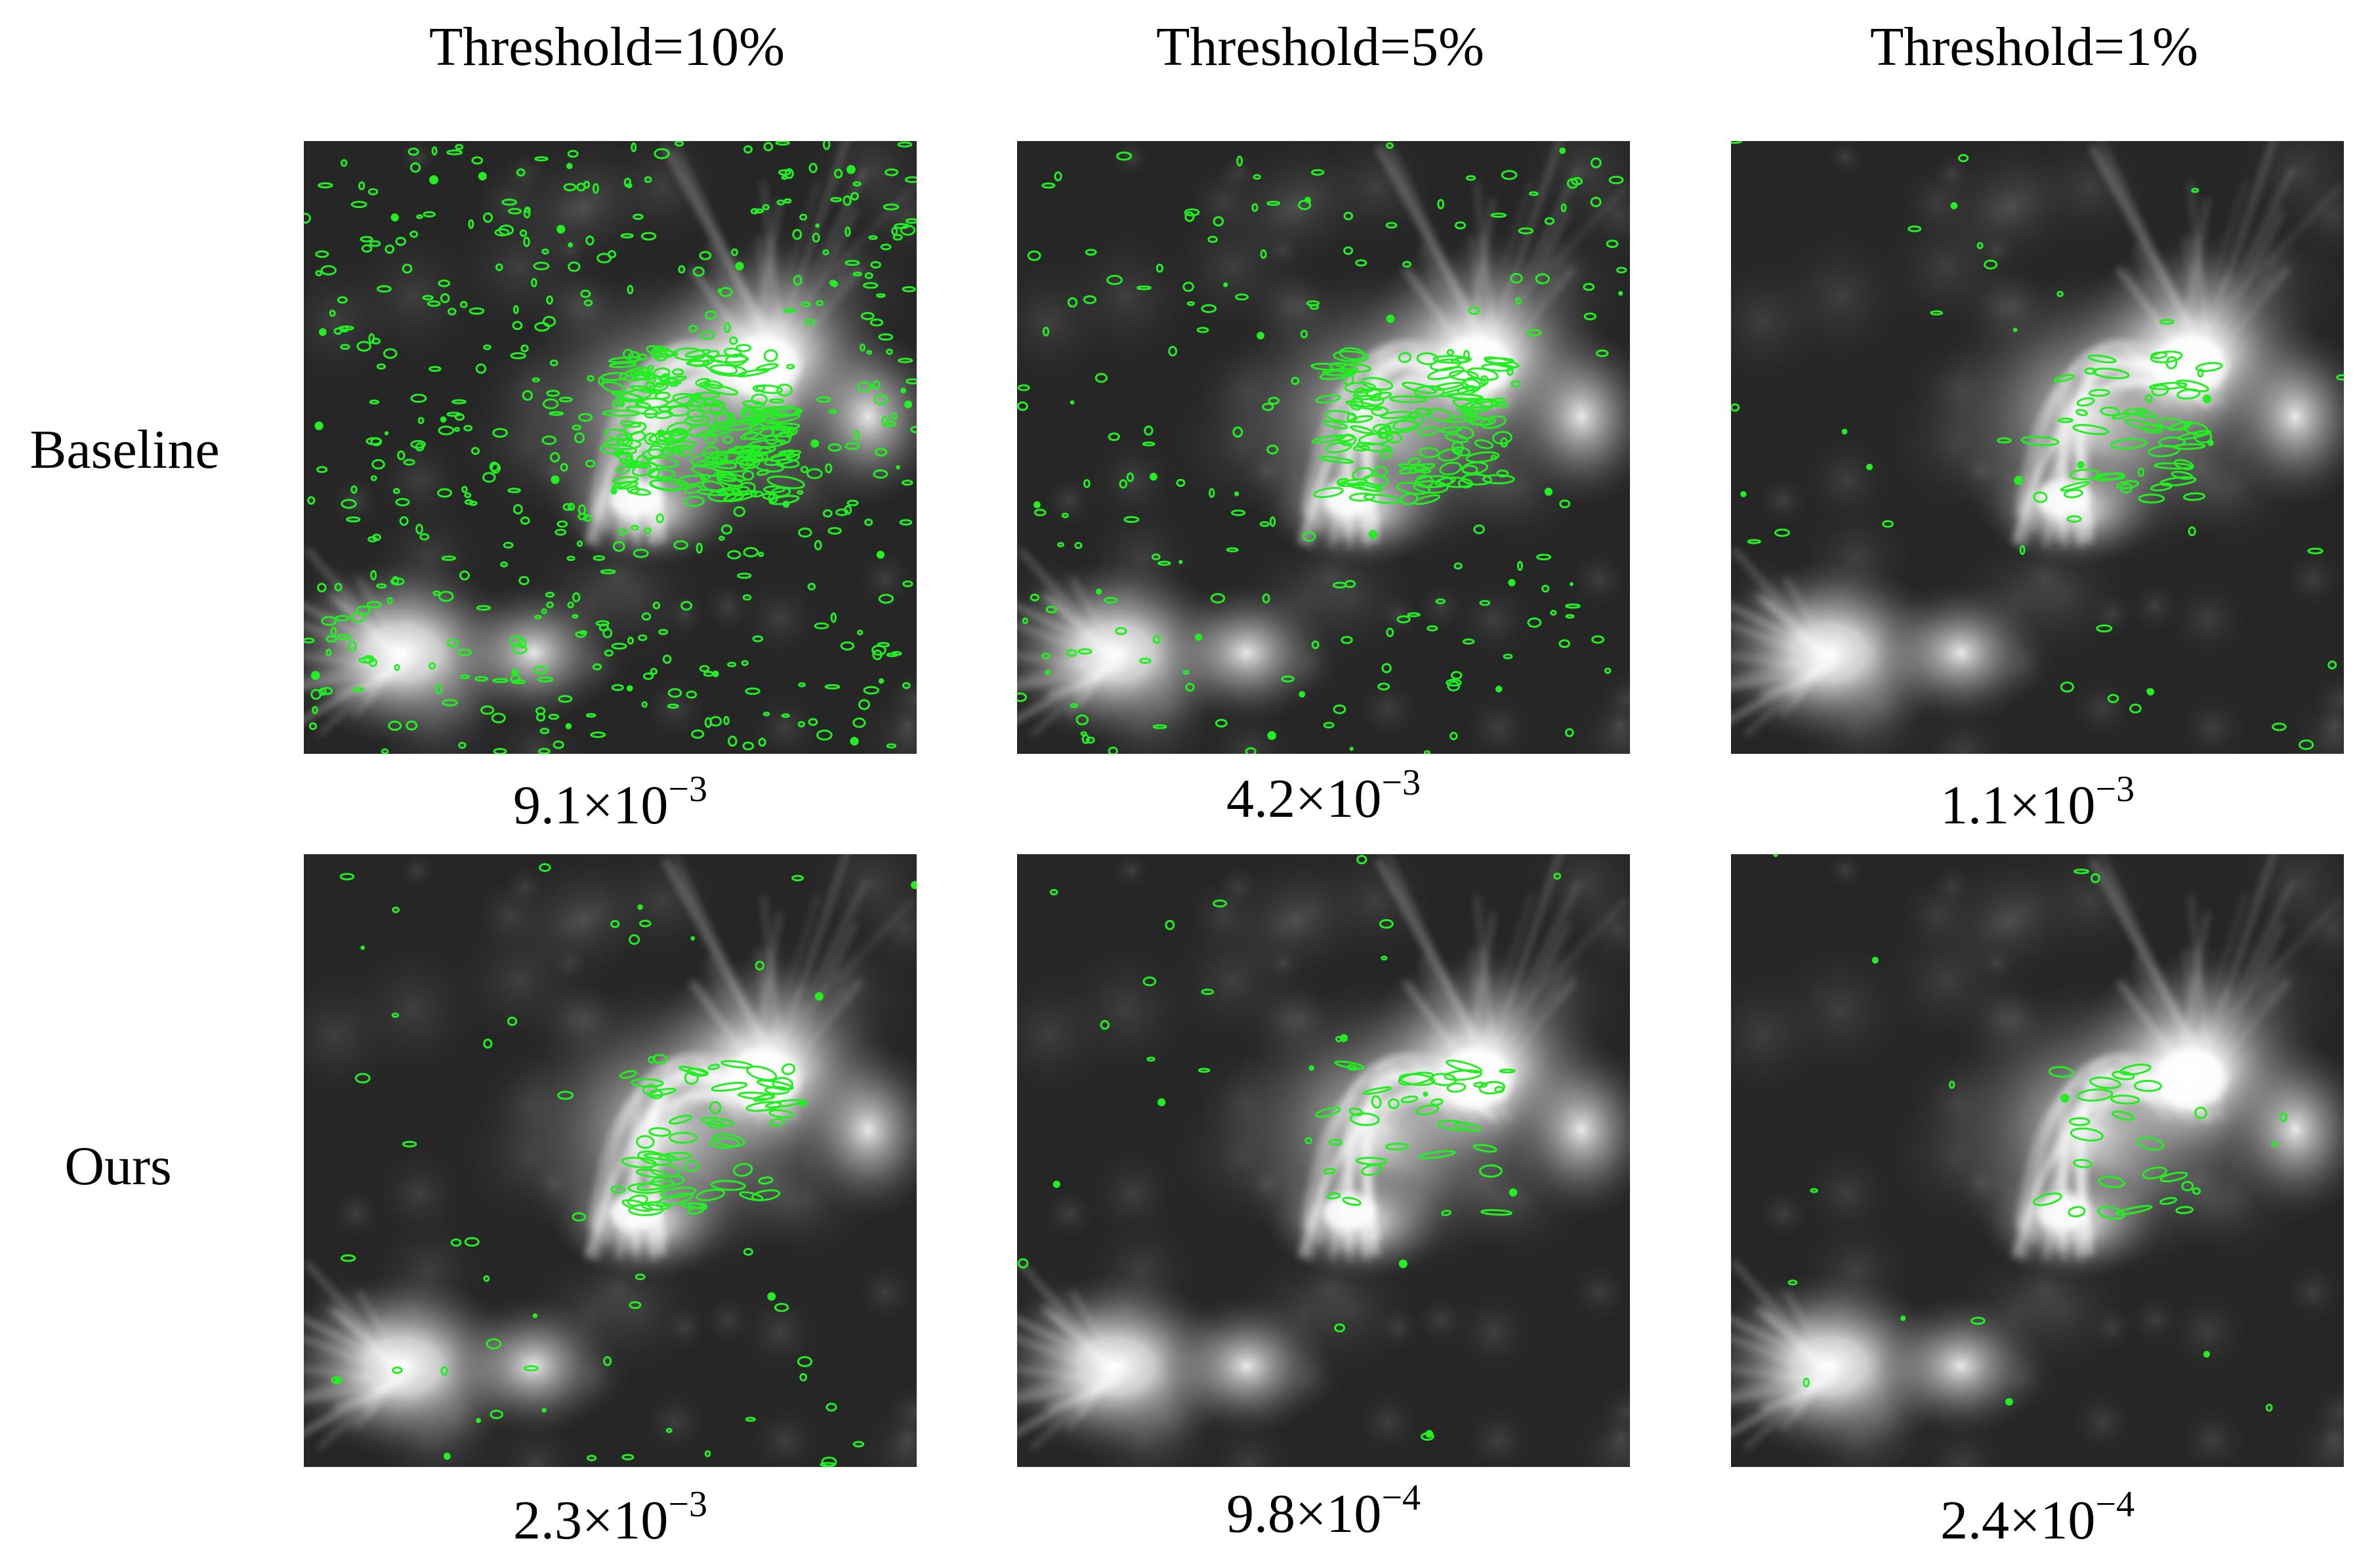 The image size is (2357, 1568). Describe the element at coordinates (125, 449) in the screenshot. I see `row-label-baseline: Baseline` at that location.